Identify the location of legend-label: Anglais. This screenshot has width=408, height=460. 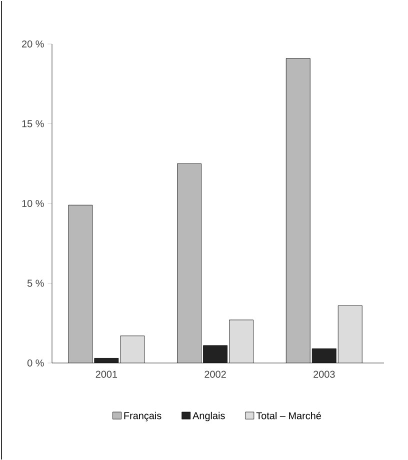
(208, 417).